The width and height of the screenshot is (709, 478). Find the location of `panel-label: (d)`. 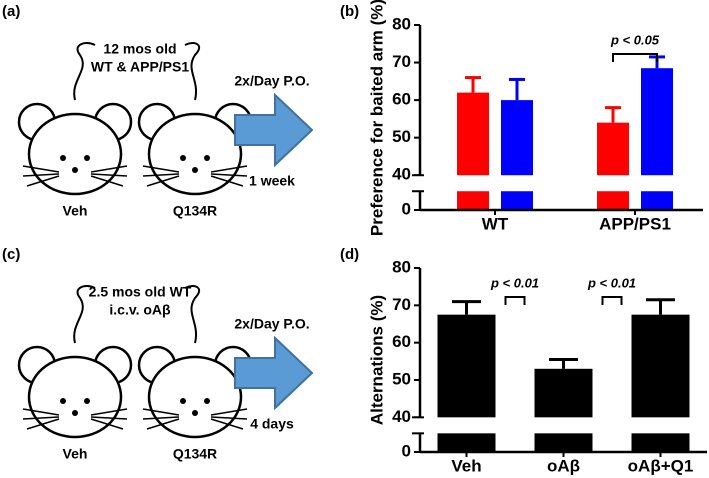

panel-label: (d) is located at coordinates (349, 254).